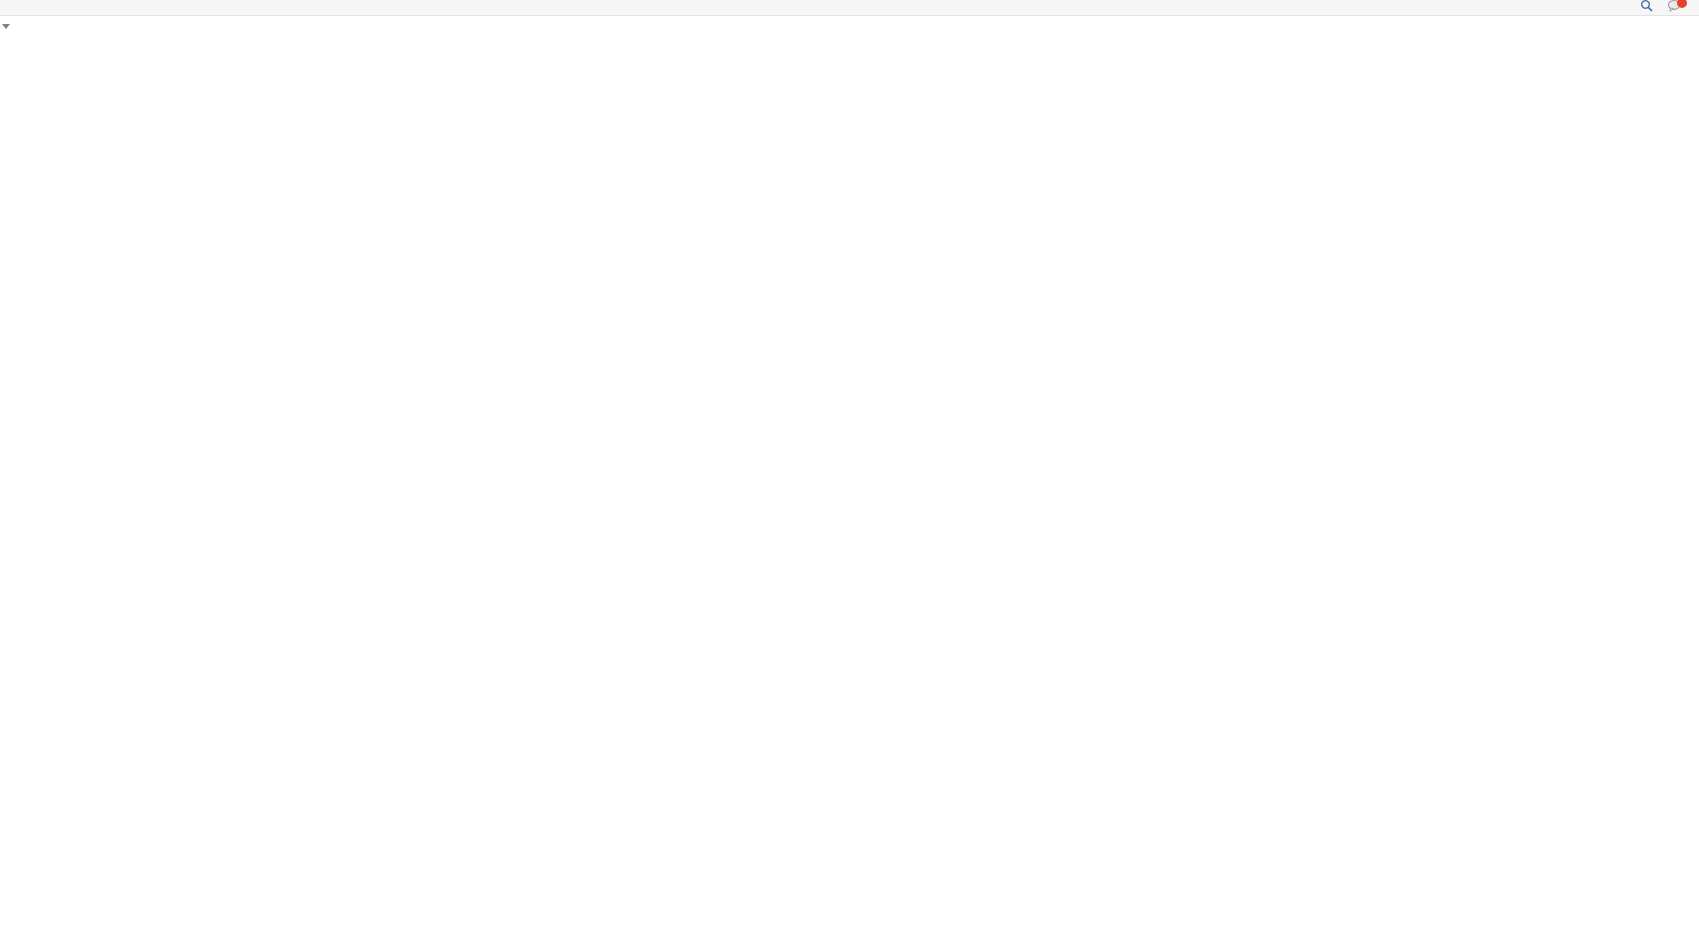 The height and width of the screenshot is (939, 1699). Describe the element at coordinates (849, 8) in the screenshot. I see `main-toolbar` at that location.